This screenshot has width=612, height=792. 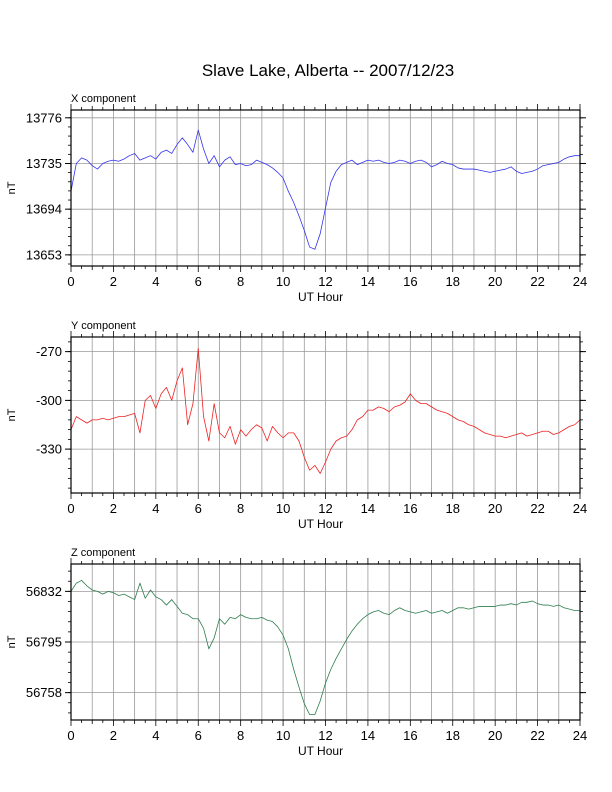 What do you see at coordinates (44, 591) in the screenshot?
I see `y-tick-label: 56832` at bounding box center [44, 591].